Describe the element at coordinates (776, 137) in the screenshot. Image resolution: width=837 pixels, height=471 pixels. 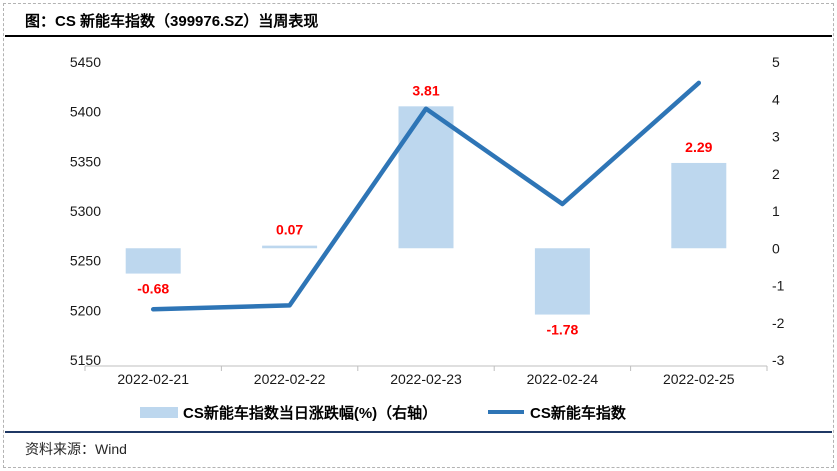
I see `right-axis-tick-label: 3` at that location.